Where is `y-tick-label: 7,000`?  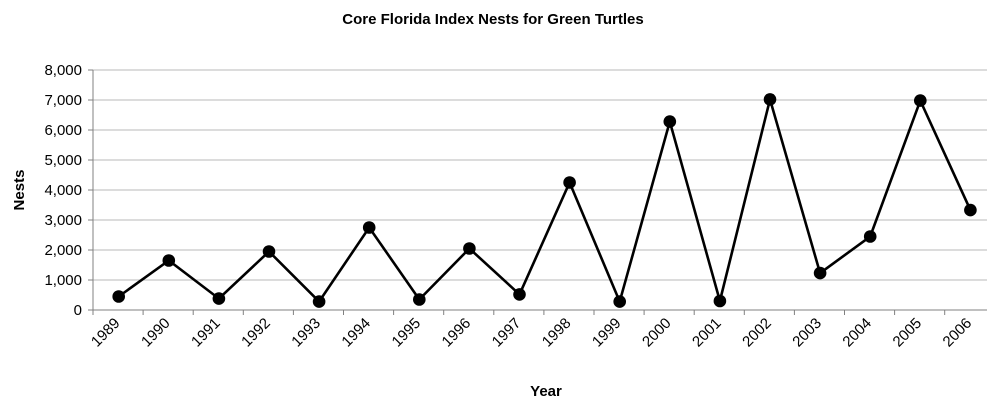
y-tick-label: 7,000 is located at coordinates (63, 100).